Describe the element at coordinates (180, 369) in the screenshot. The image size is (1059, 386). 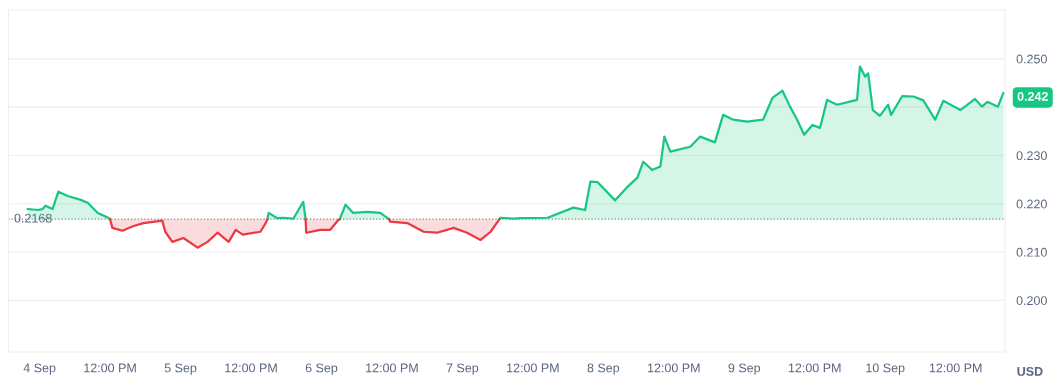
I see `x-tick-label: 5 Sep` at that location.